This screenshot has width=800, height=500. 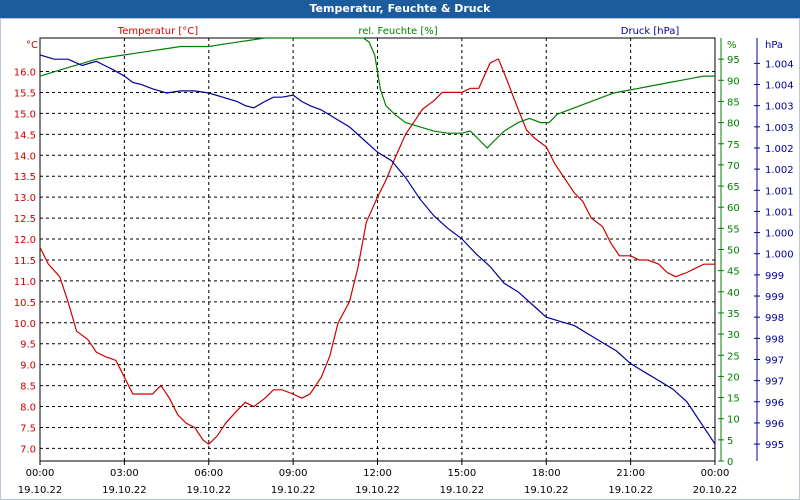 What do you see at coordinates (28, 408) in the screenshot?
I see `temperature-tick-label: 8.0` at bounding box center [28, 408].